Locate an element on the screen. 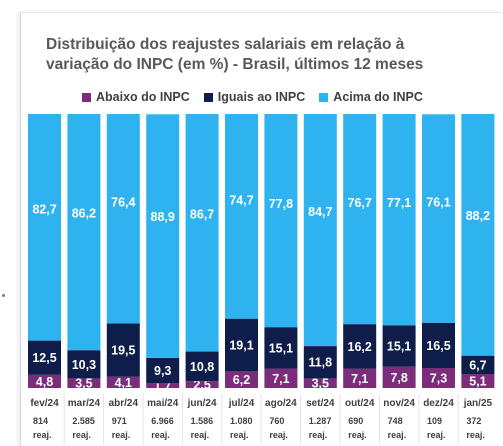 Image resolution: width=503 pixels, height=446 pixels. data-label-acima: 76,4 is located at coordinates (123, 202).